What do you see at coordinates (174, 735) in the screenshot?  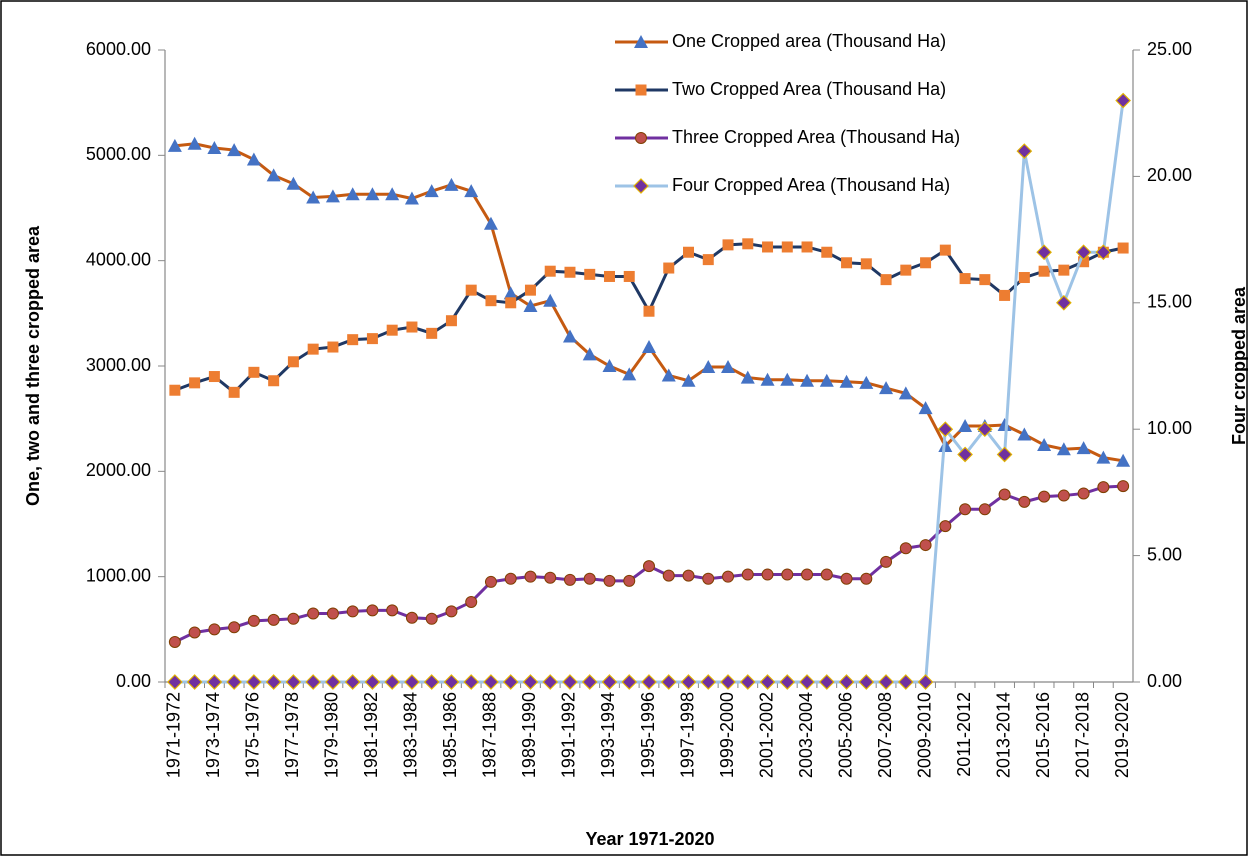 I see `x-tick-label: 1971-1972` at bounding box center [174, 735].